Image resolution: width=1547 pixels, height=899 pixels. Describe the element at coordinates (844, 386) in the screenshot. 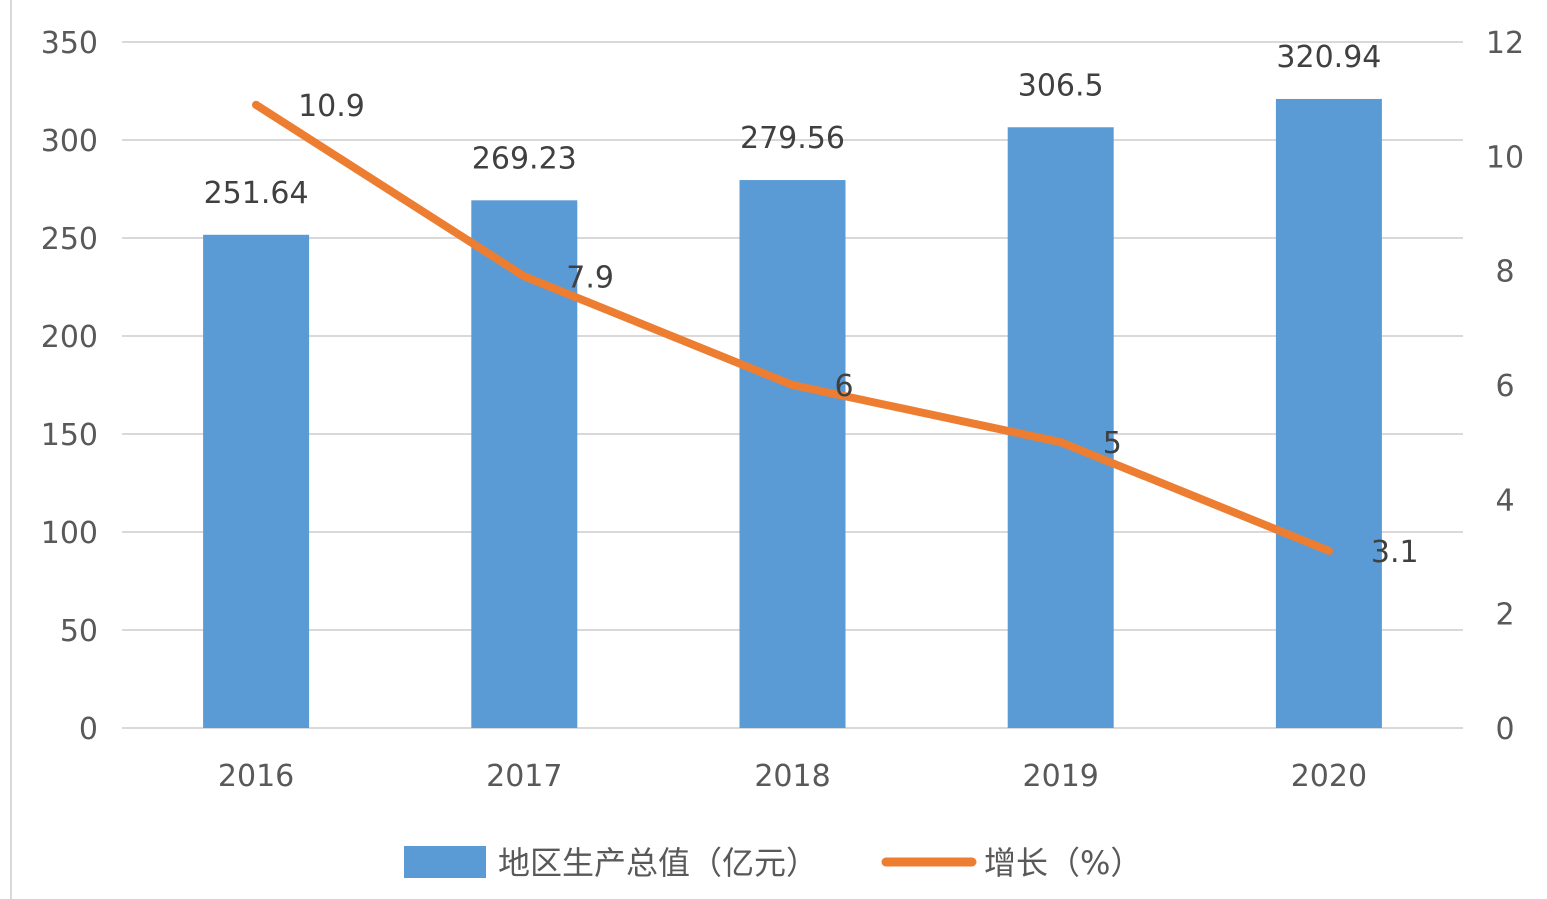

I see `line-label-2018: 6` at that location.